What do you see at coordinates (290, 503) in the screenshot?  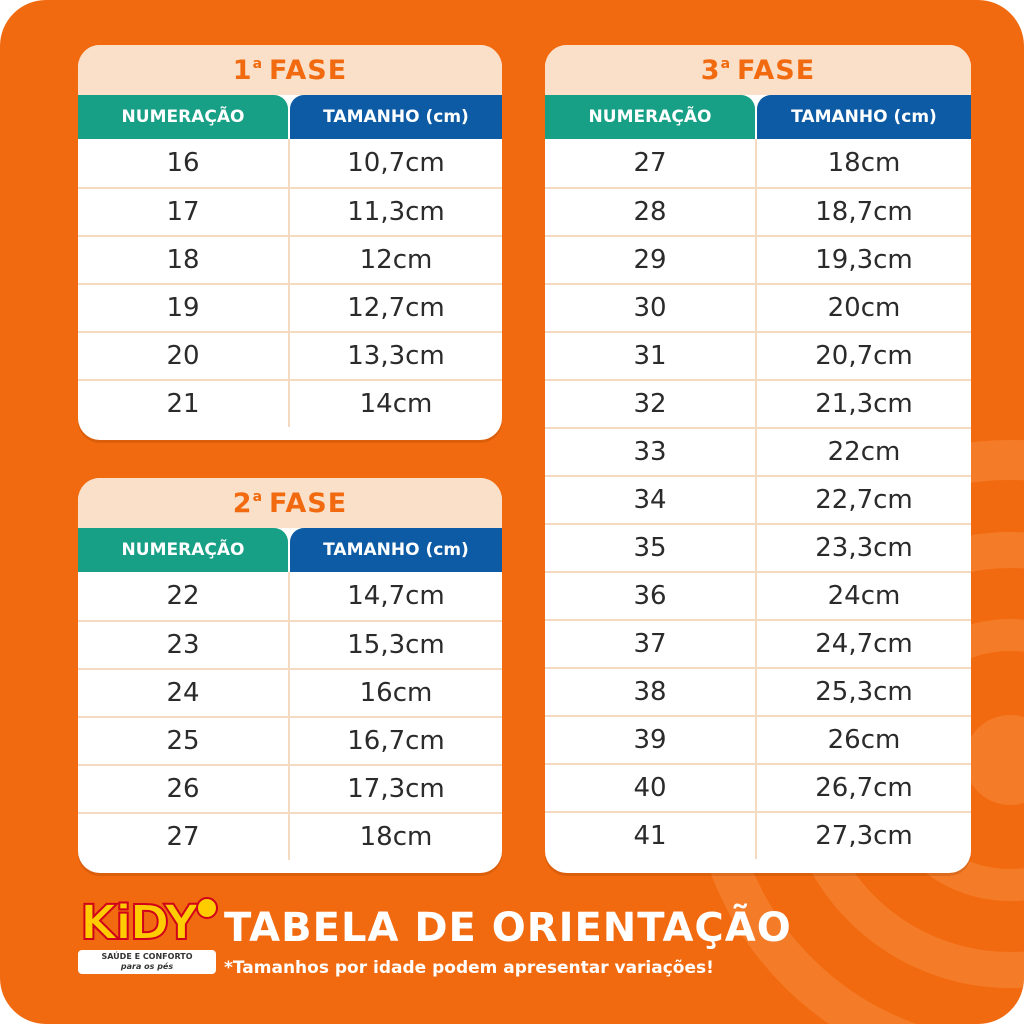 I see `table-title: 2 a FASE` at bounding box center [290, 503].